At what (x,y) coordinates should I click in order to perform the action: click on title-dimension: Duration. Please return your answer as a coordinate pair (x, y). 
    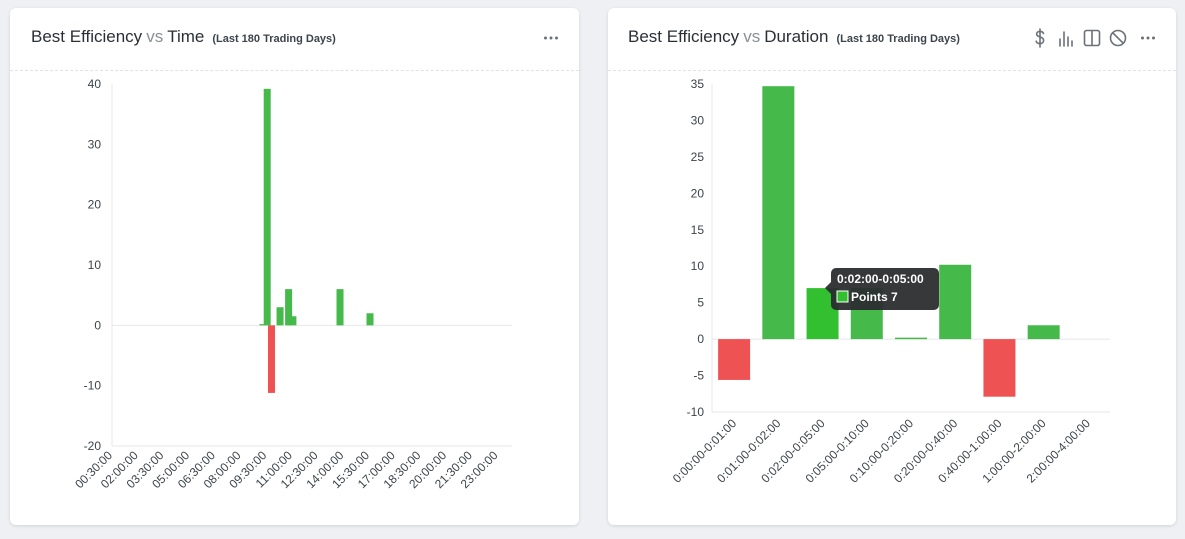
    Looking at the image, I should click on (796, 36).